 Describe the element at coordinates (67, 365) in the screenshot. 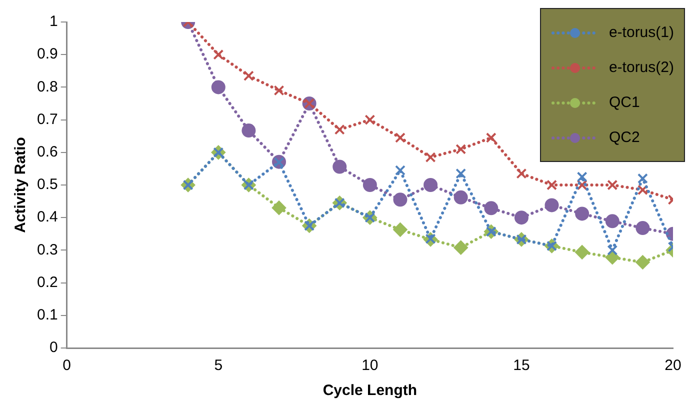

I see `x-tick-label: 0` at that location.